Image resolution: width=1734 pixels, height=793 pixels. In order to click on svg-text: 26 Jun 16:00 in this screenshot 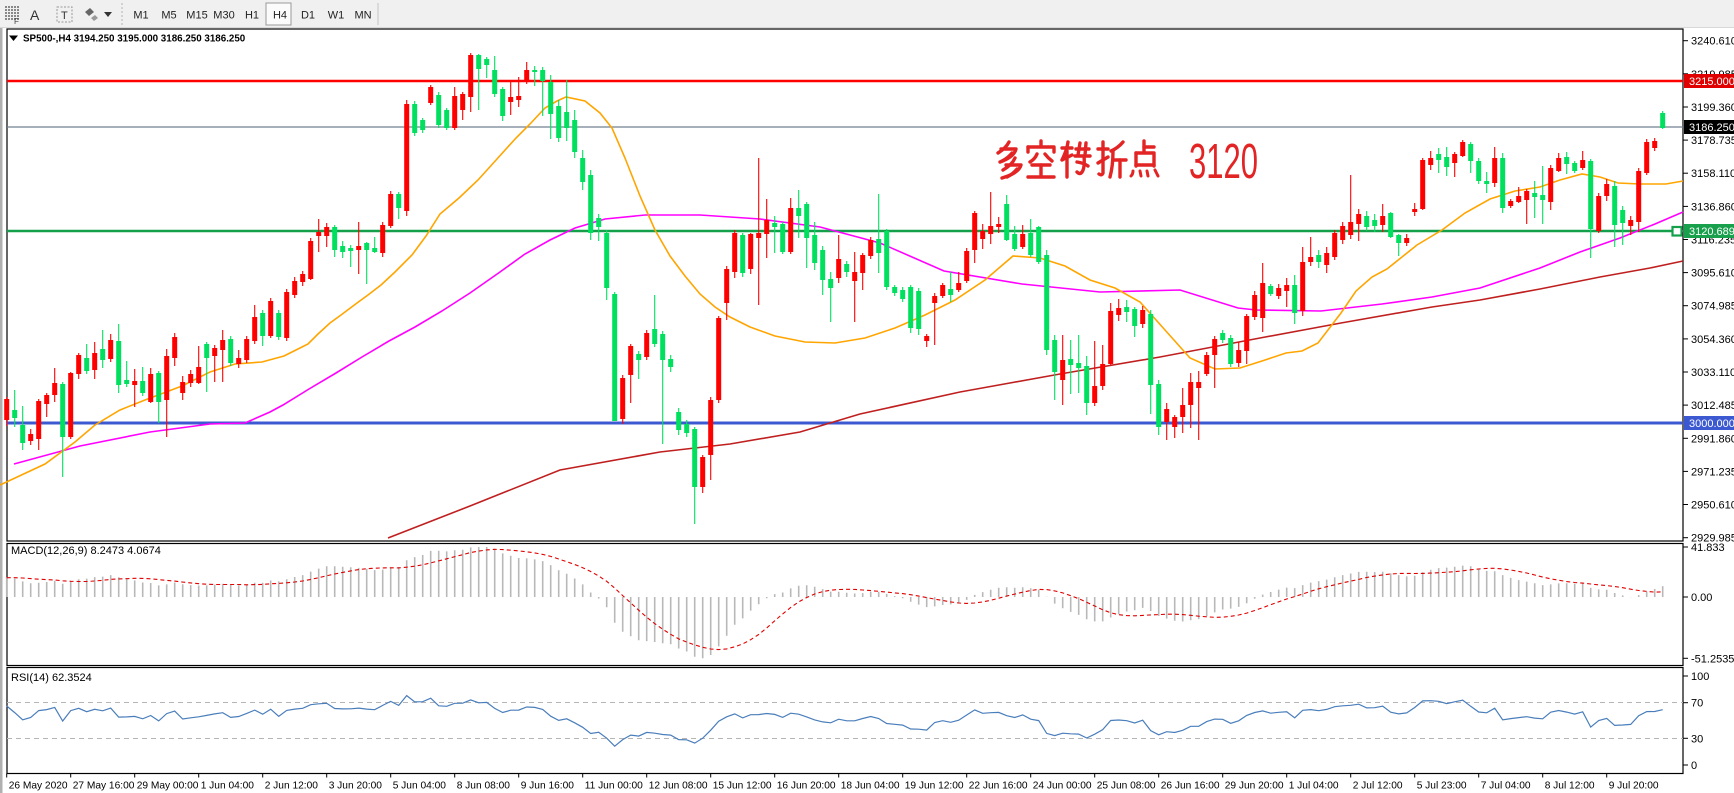, I will do `click(1190, 786)`.